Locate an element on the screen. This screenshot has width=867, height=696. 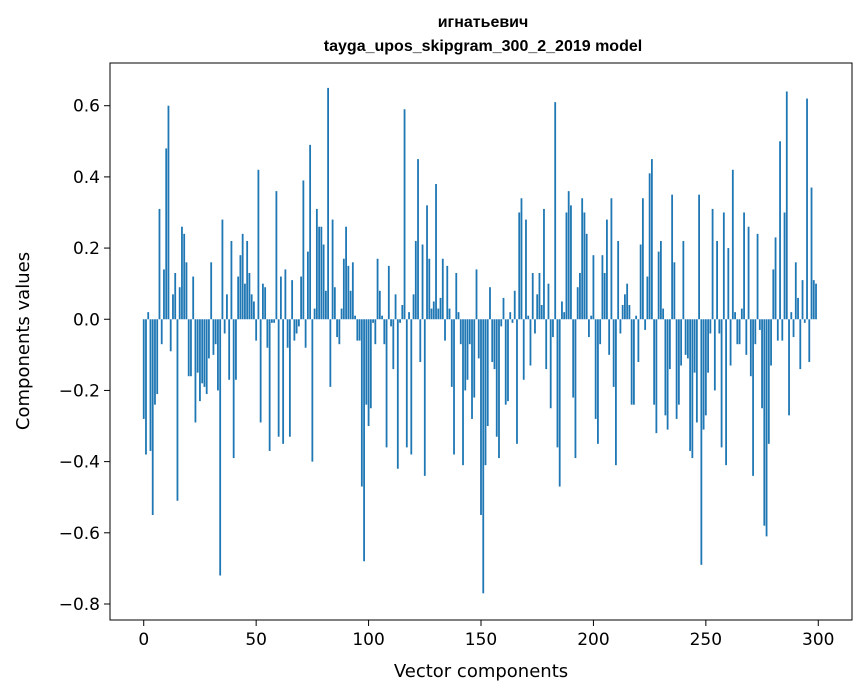
y-tick-label: −0.6 is located at coordinates (79, 534).